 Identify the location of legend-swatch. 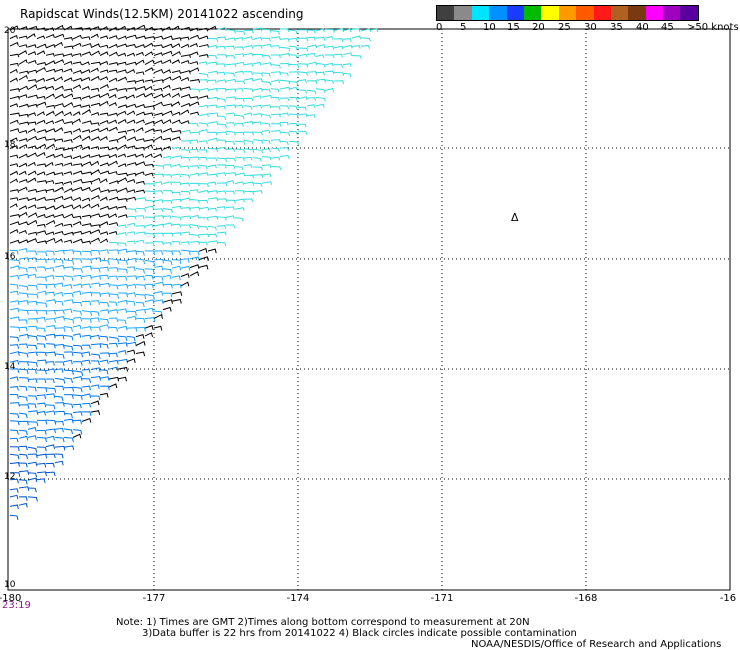
(637, 13).